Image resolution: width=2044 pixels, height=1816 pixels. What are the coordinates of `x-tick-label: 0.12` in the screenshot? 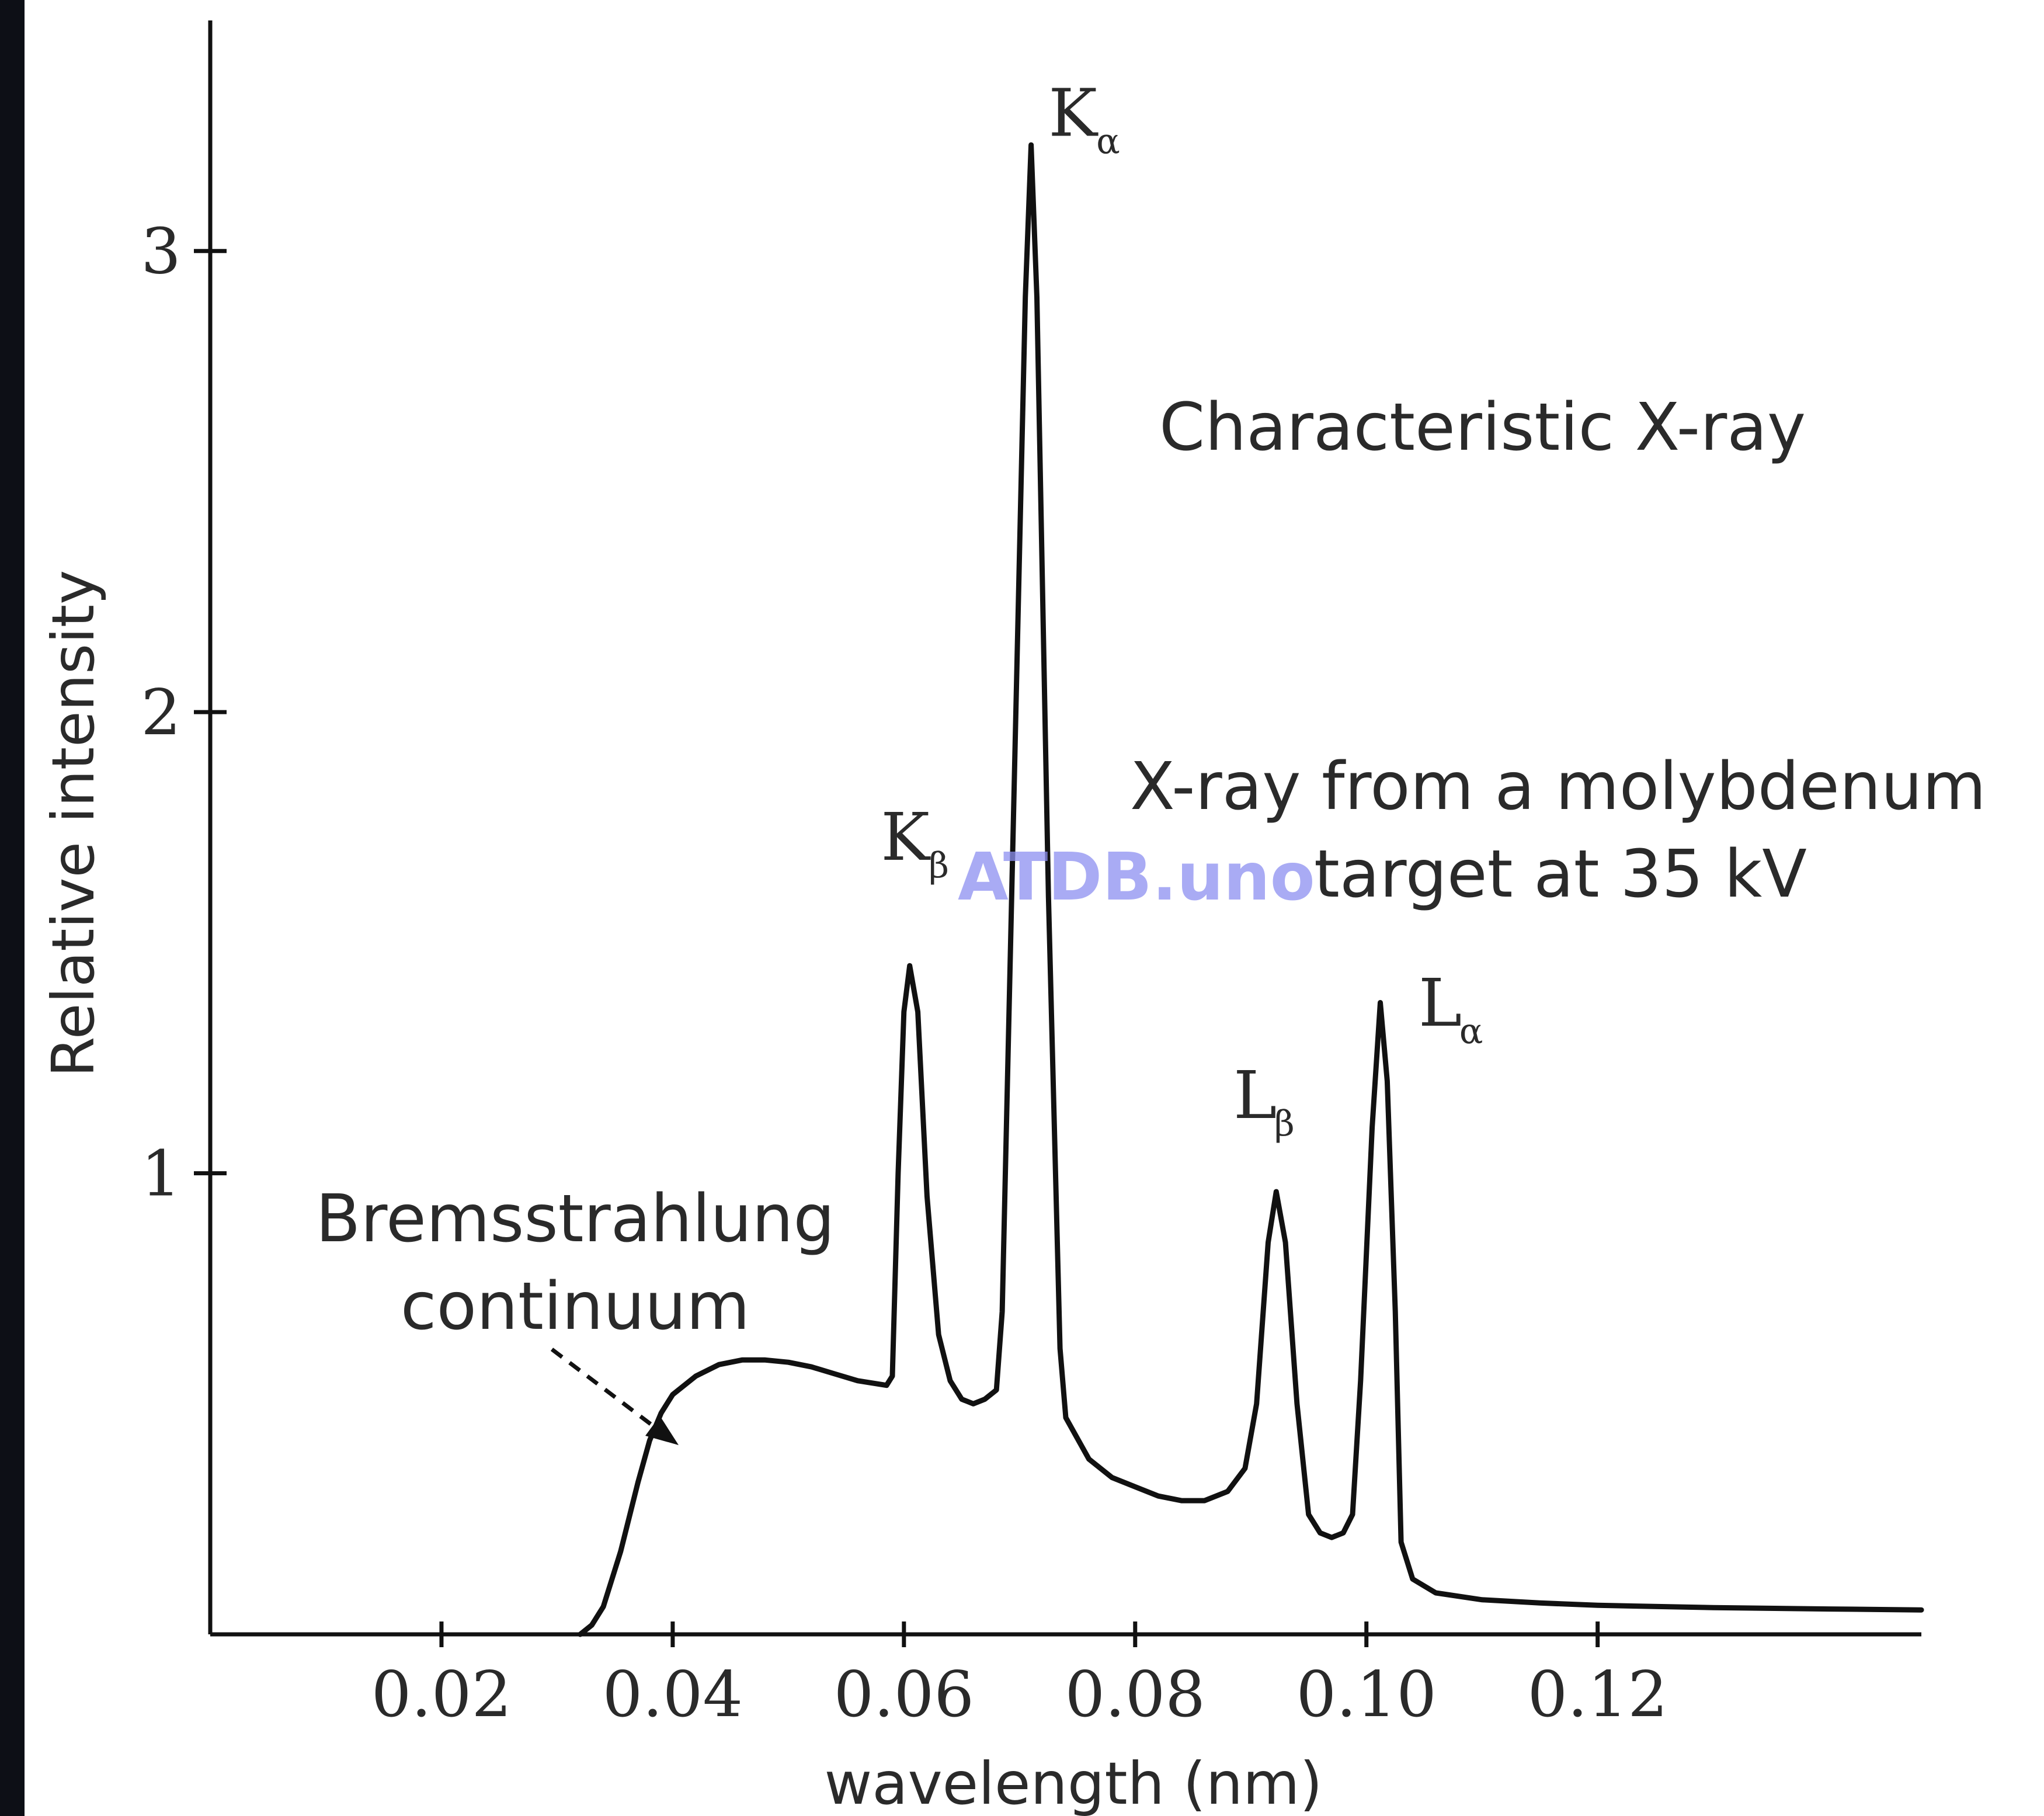 It's located at (1597, 1694).